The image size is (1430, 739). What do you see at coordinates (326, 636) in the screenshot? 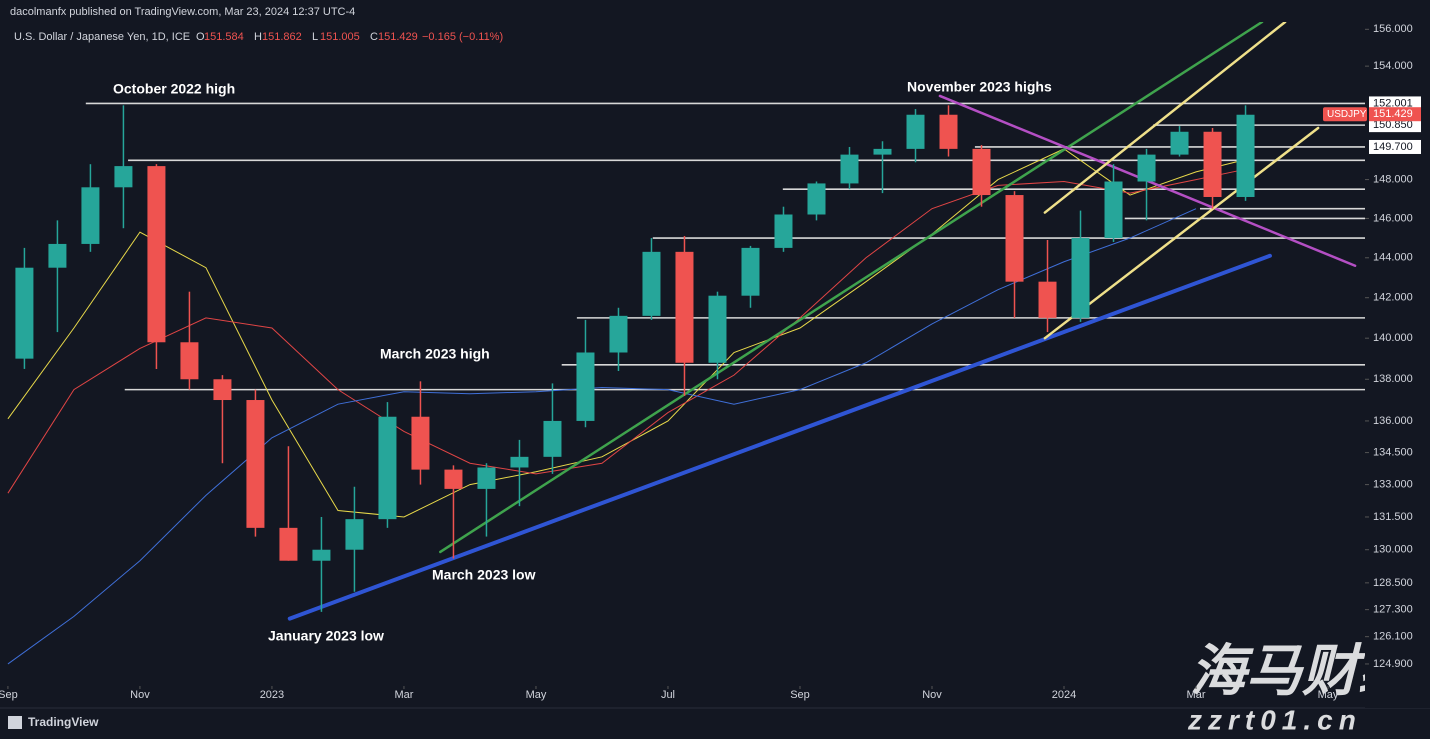
I see `annotation: January 2023 low` at bounding box center [326, 636].